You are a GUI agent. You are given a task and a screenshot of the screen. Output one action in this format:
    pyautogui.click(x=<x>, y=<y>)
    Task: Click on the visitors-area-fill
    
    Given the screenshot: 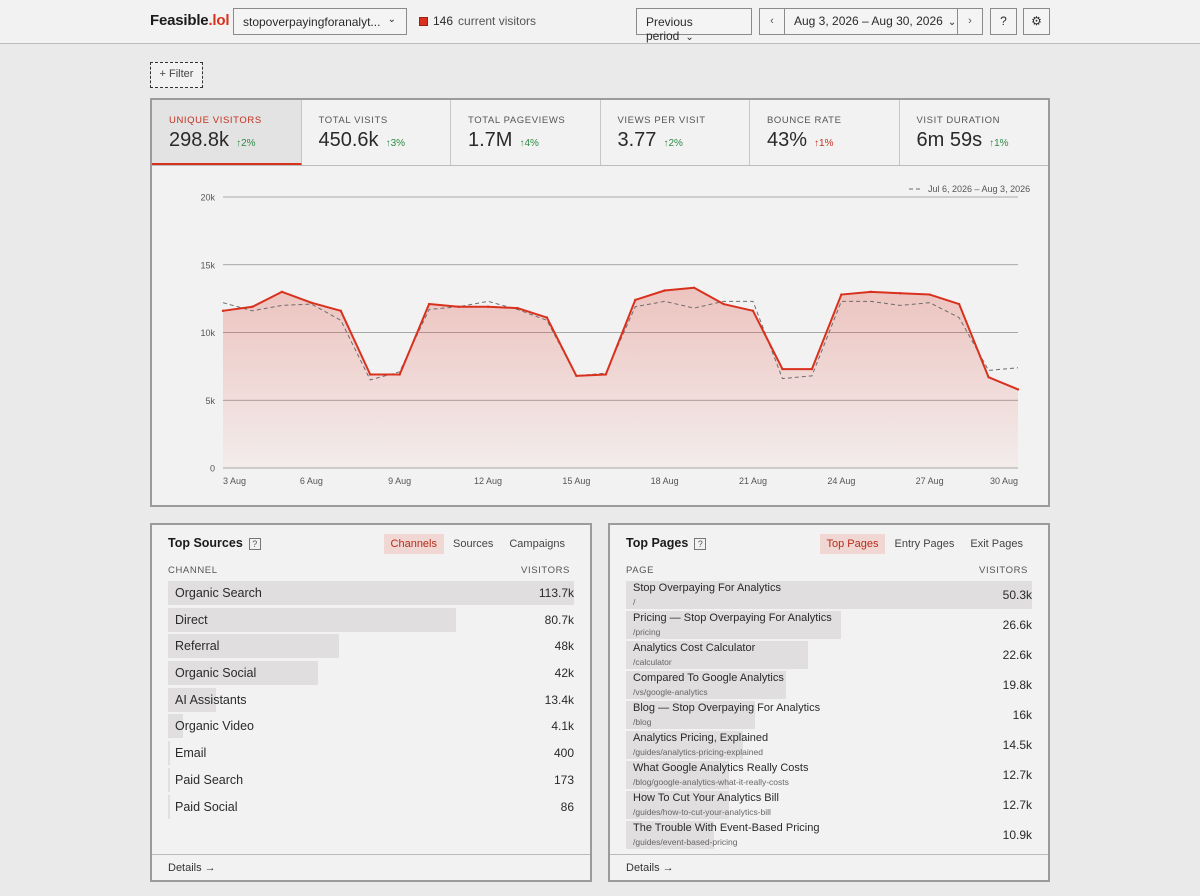 What is the action you would take?
    pyautogui.click(x=620, y=377)
    